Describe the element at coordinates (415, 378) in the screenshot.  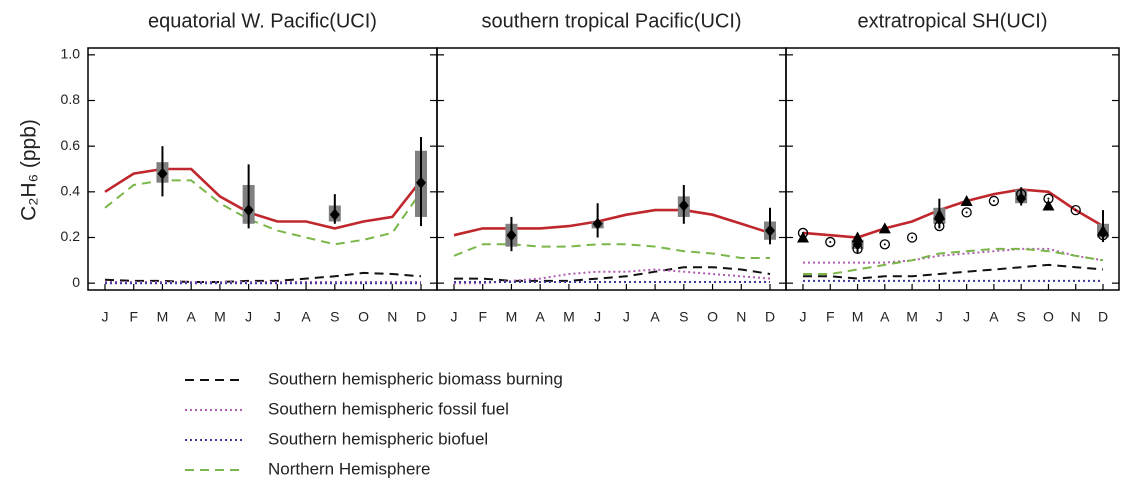
I see `legend-label: Southern hemispheric biomass burning` at that location.